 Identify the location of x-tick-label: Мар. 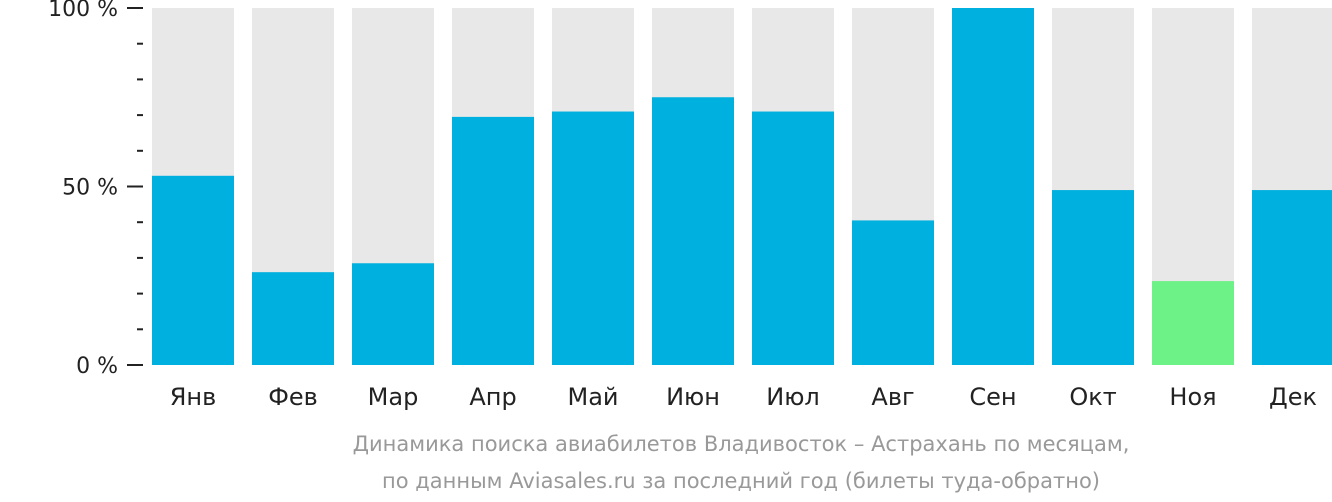
(393, 397).